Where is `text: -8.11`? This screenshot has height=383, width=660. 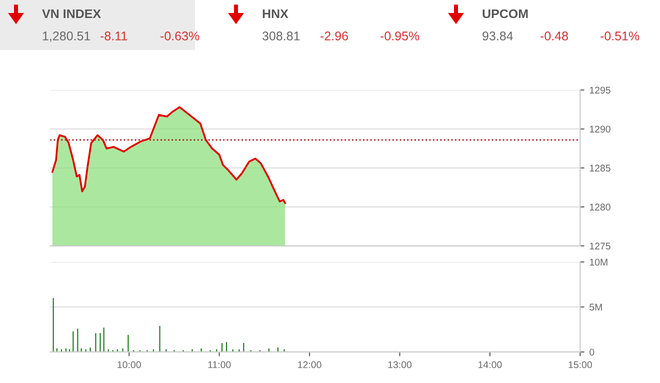
text: -8.11 is located at coordinates (113, 36).